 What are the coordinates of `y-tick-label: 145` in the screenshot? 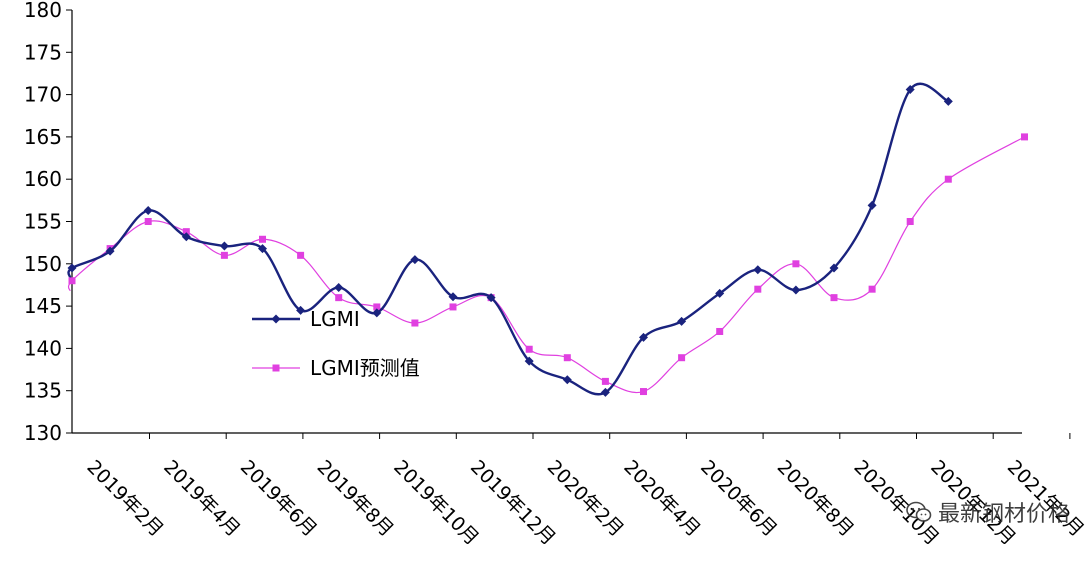 It's located at (43, 306).